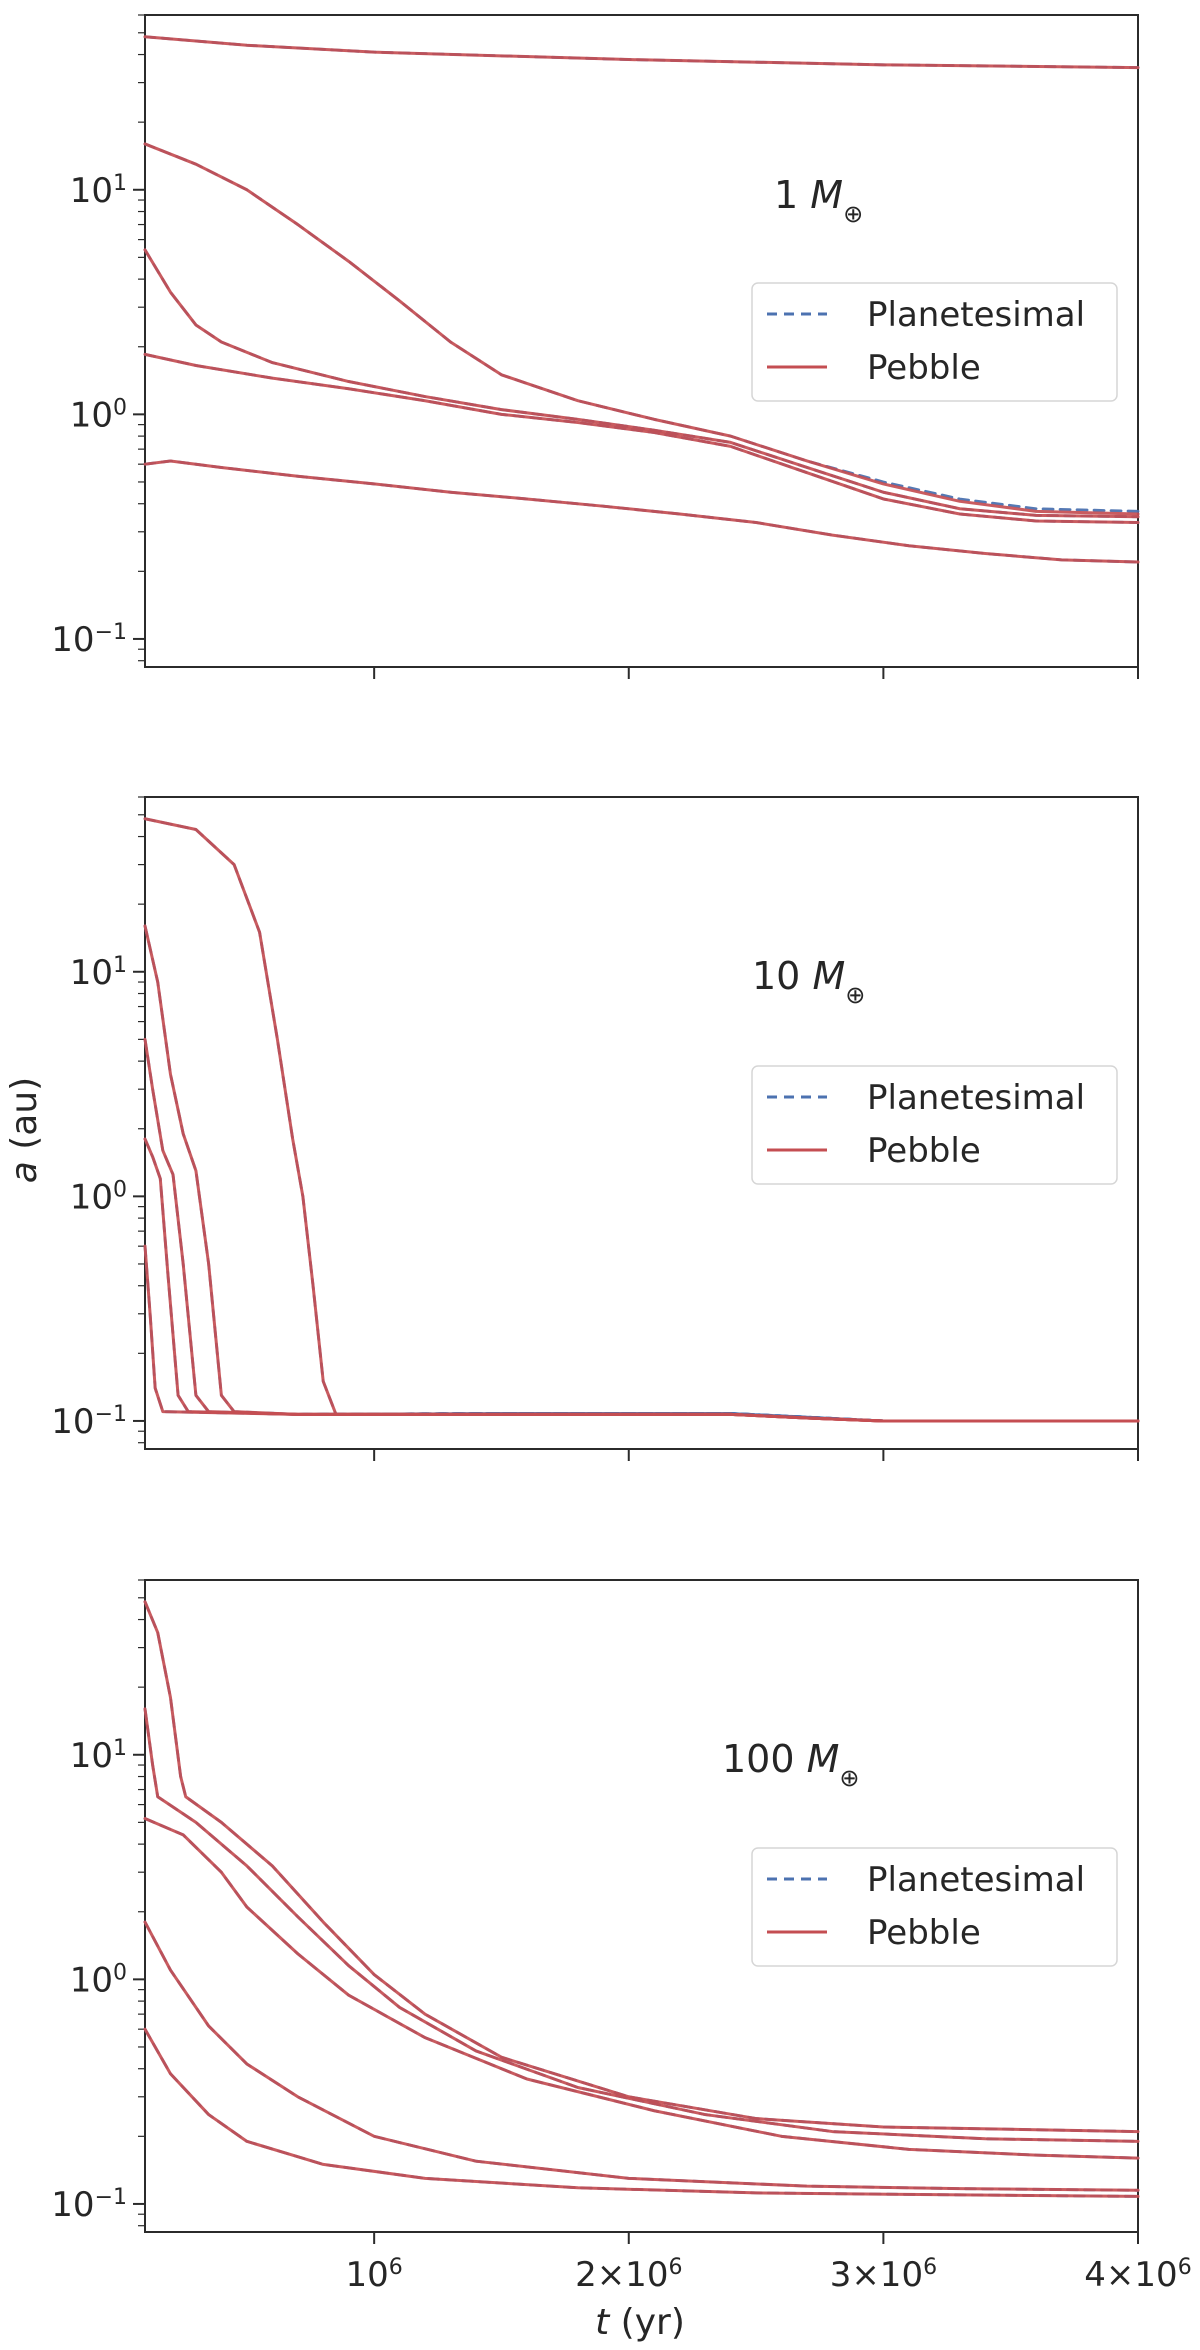 This screenshot has height=2350, width=1200. I want to click on panel-label-2: 10 M⊕, so click(808, 981).